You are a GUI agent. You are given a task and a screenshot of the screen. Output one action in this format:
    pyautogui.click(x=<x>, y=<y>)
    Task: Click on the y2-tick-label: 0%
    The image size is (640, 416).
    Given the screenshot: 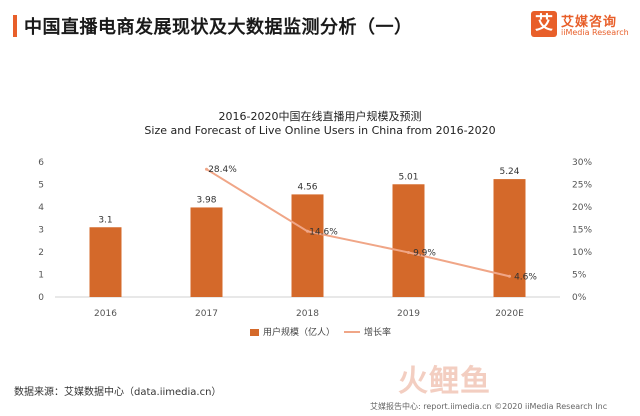 What is the action you would take?
    pyautogui.click(x=579, y=298)
    